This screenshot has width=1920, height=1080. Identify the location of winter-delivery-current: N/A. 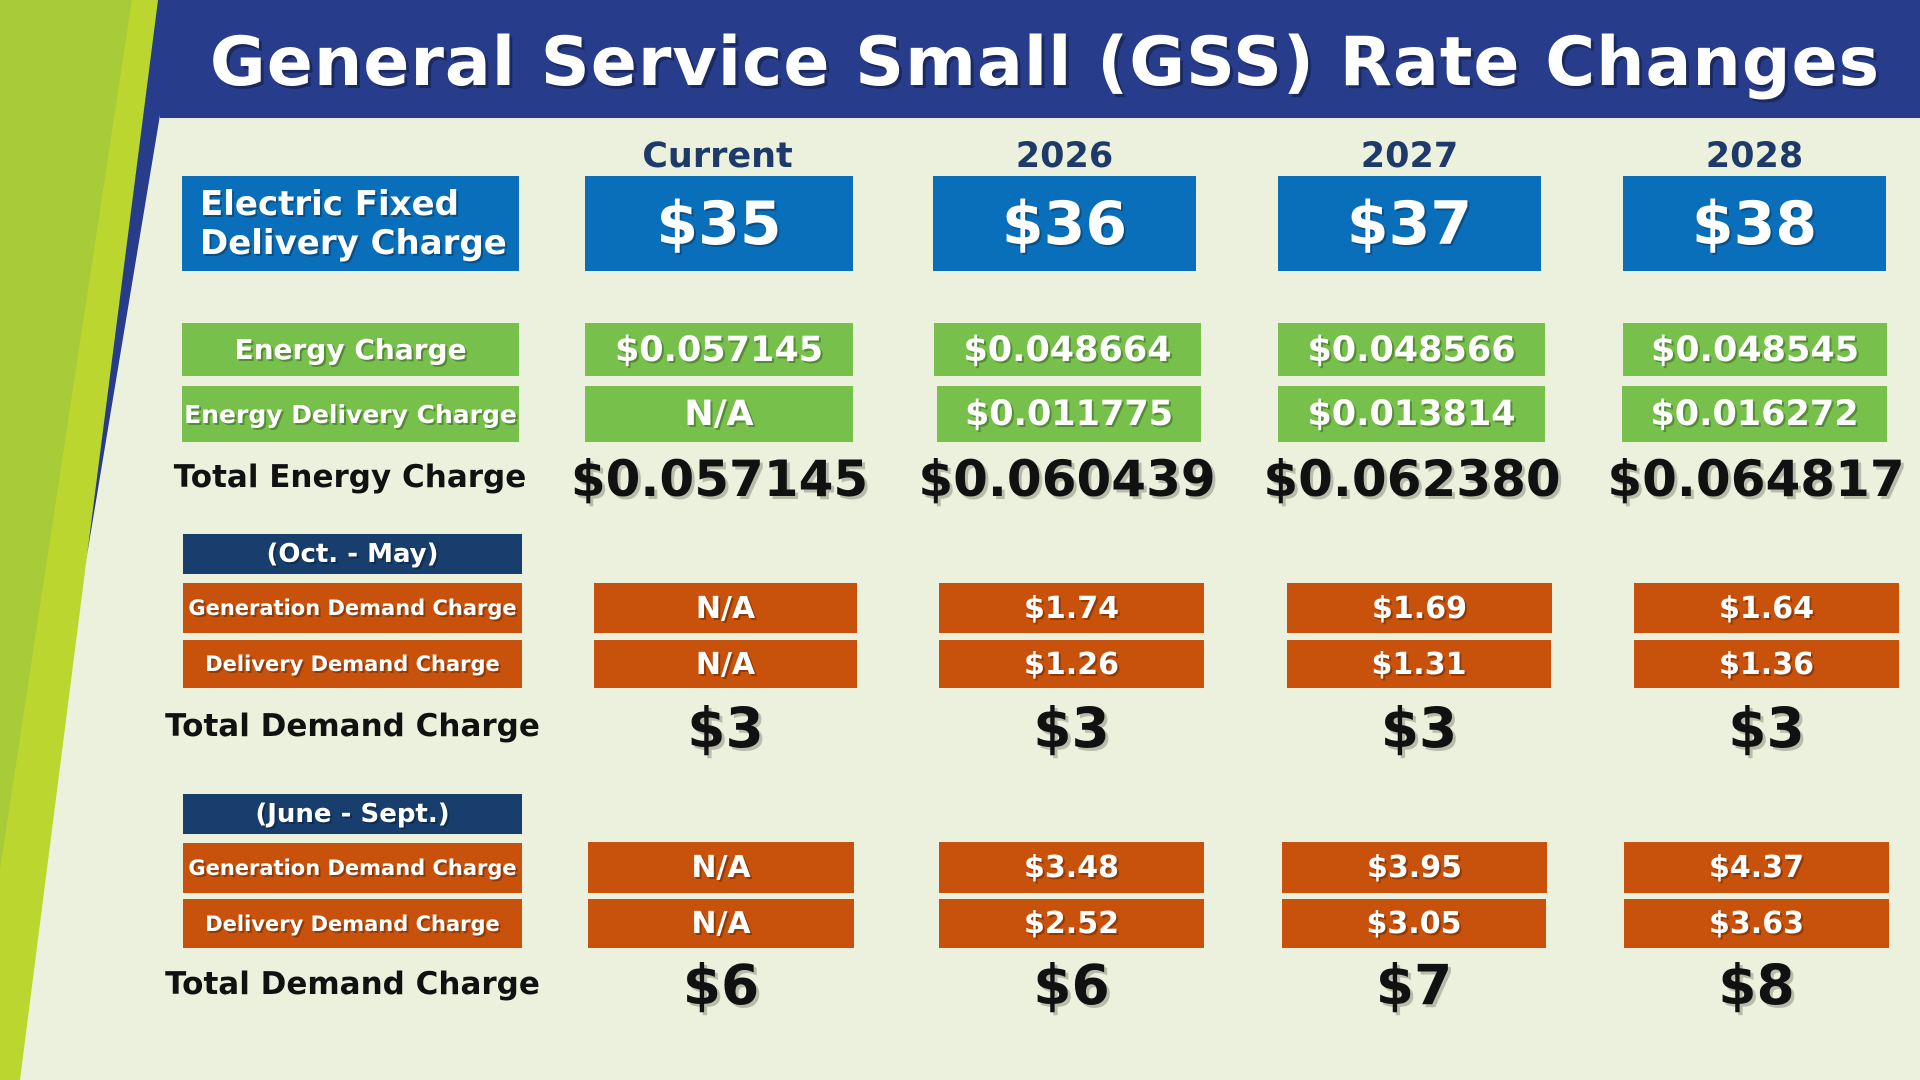
(725, 664).